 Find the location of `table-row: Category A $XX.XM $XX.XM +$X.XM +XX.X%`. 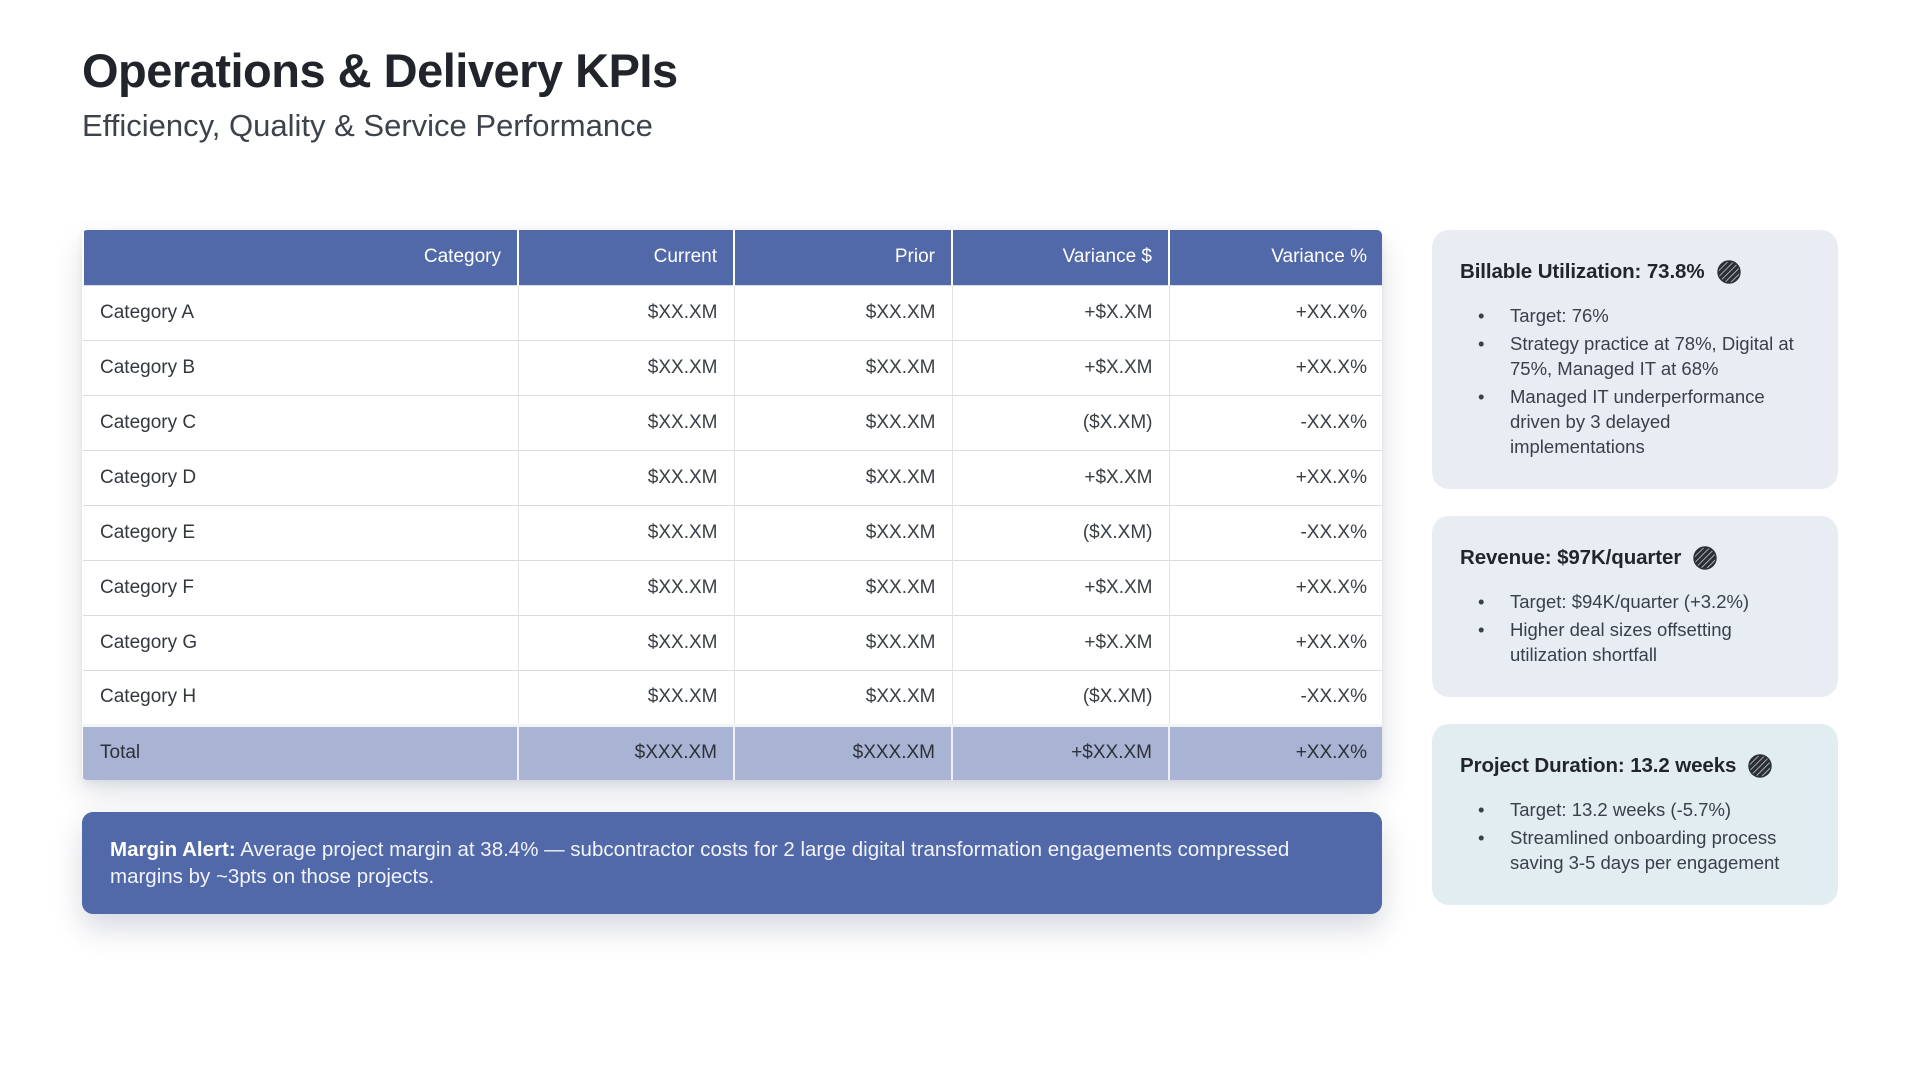

table-row: Category A $XX.XM $XX.XM +$X.XM +XX.X% is located at coordinates (732, 312).